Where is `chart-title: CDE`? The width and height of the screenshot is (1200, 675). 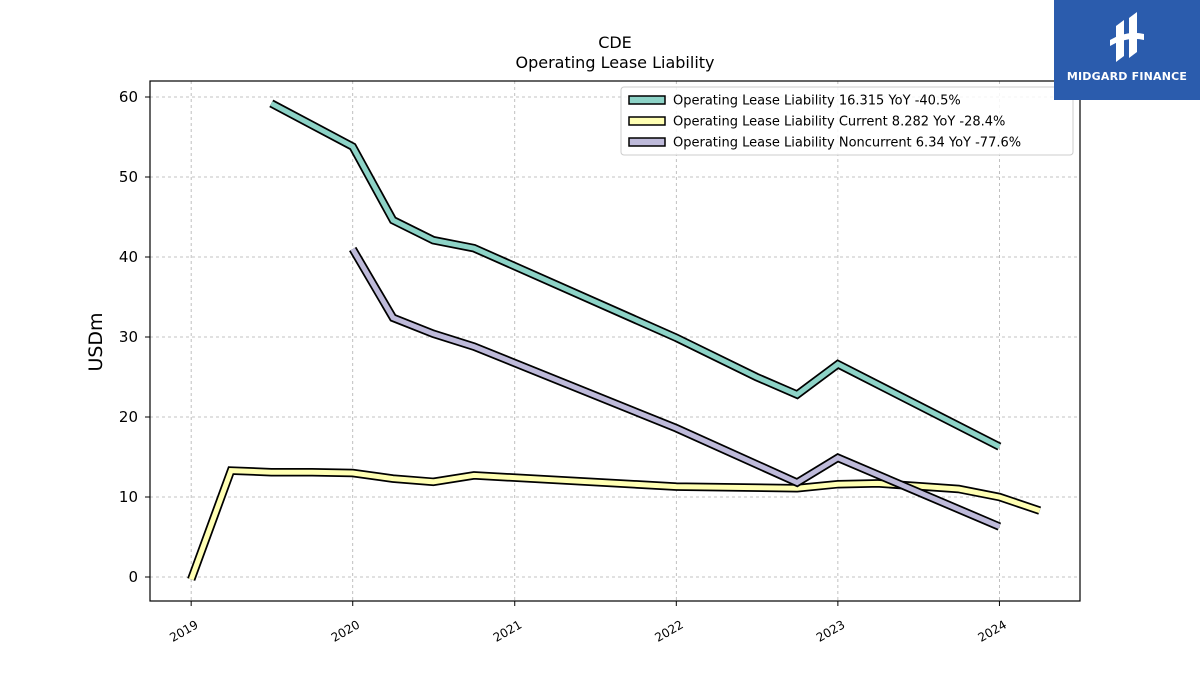 chart-title: CDE is located at coordinates (615, 42).